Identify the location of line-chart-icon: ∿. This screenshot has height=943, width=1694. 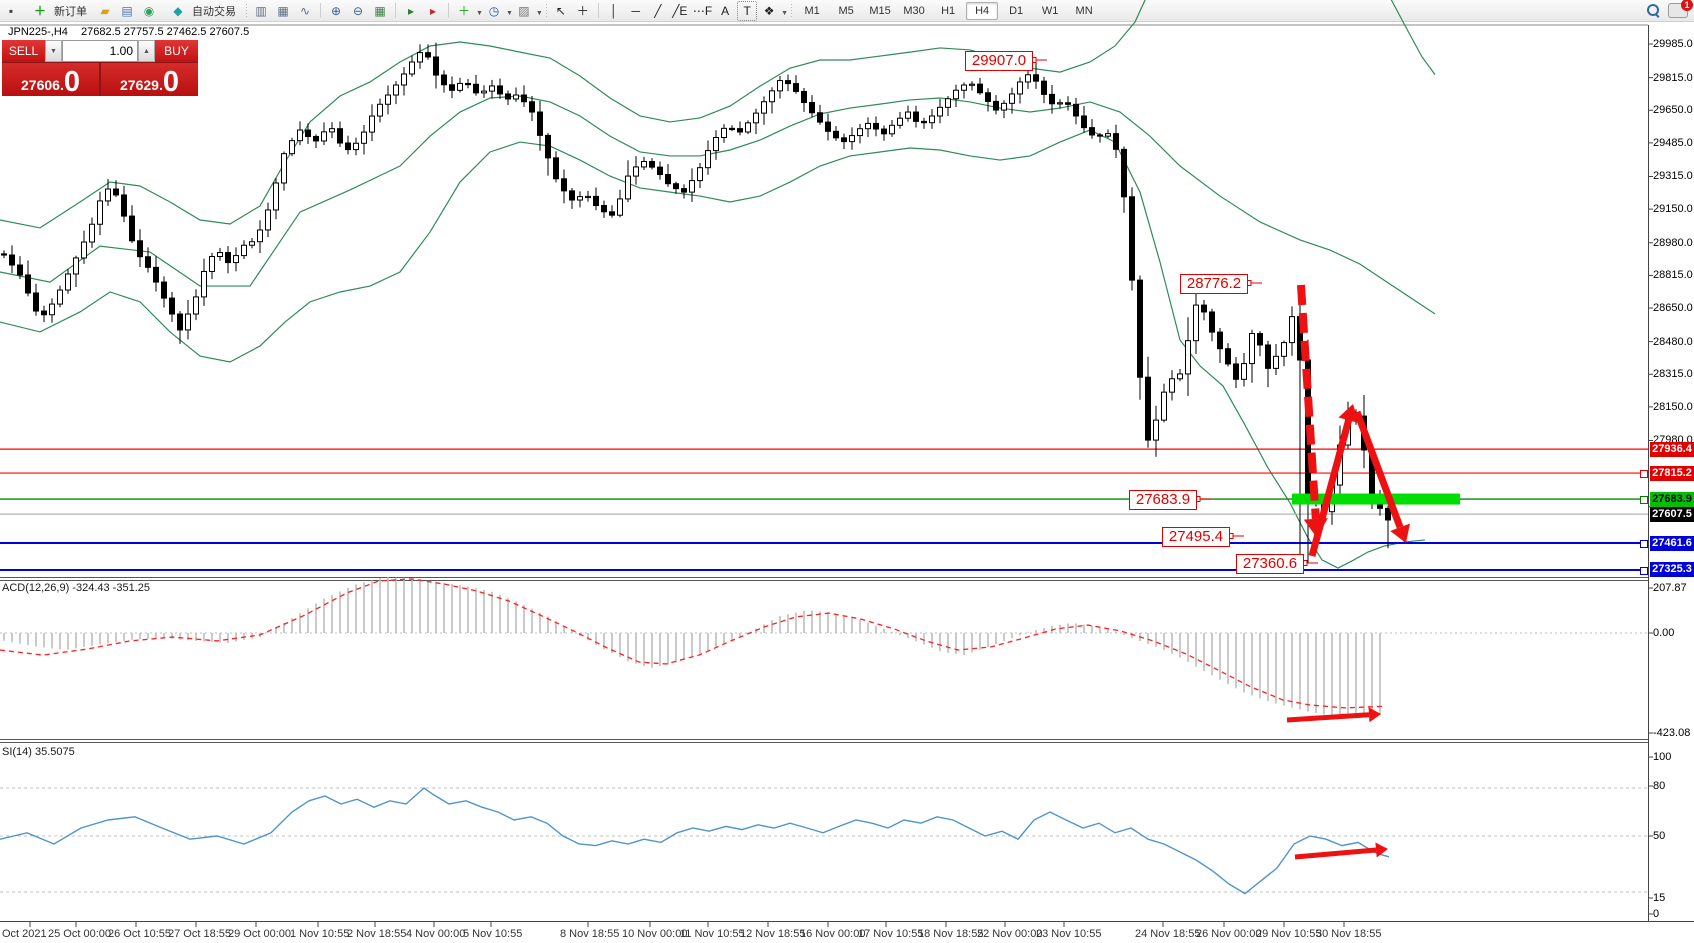
(305, 10).